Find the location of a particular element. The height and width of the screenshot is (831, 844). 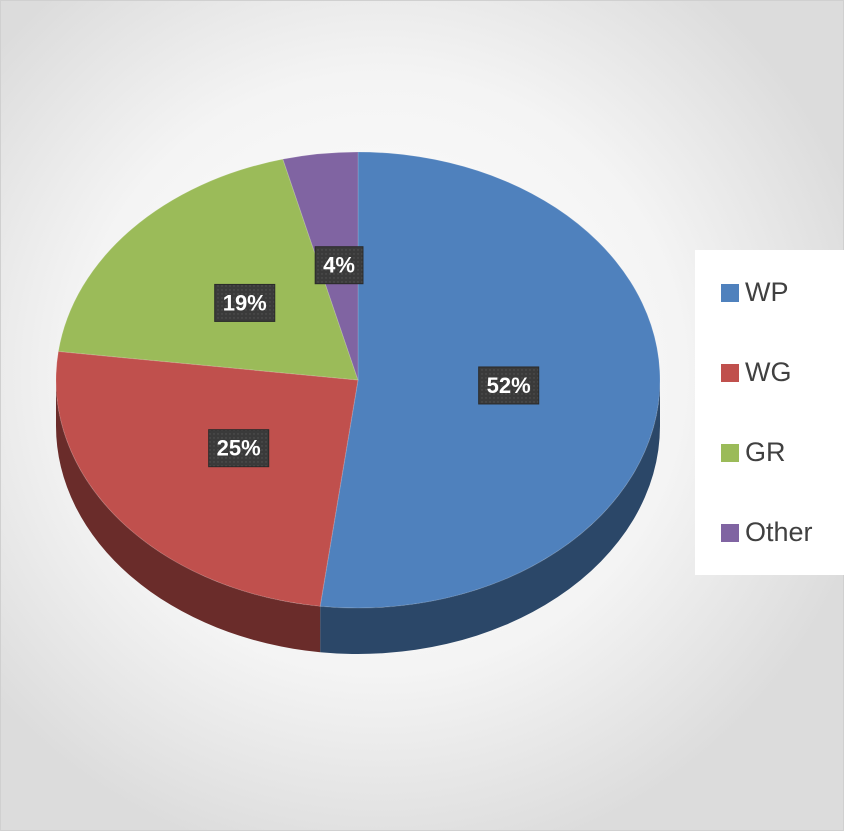

legend-background is located at coordinates (769, 412).